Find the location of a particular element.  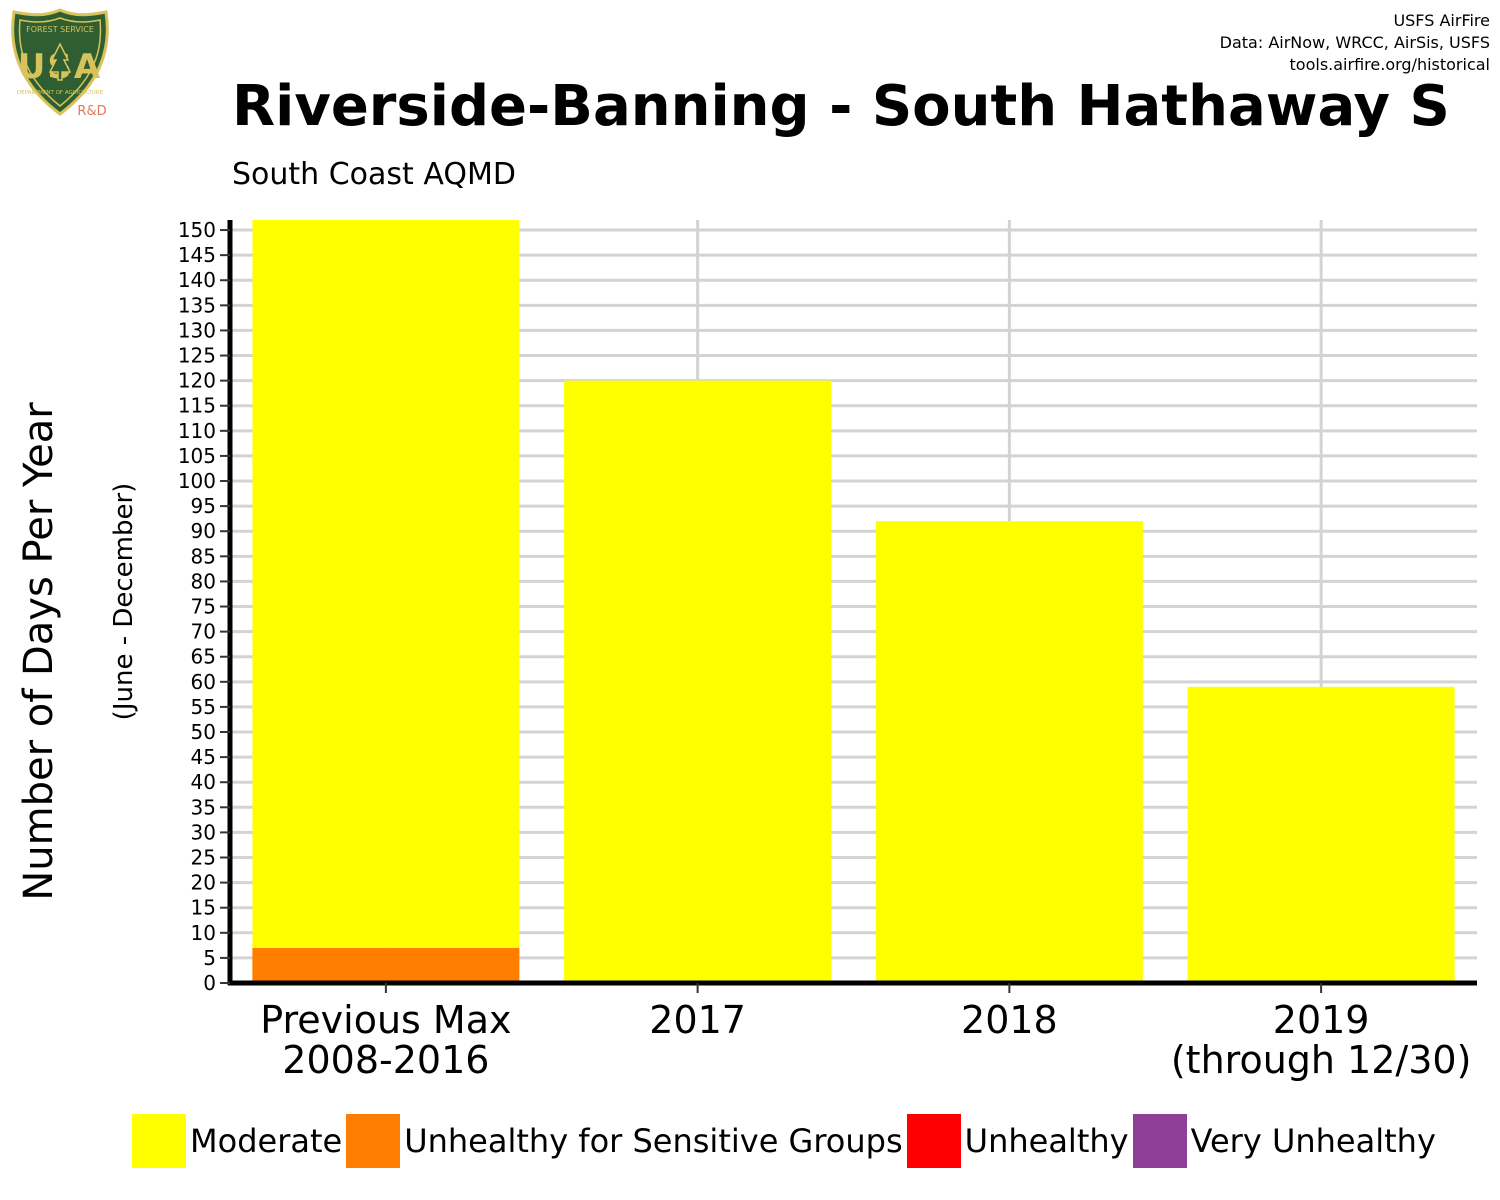

y-tick-label: 60 is located at coordinates (203, 682).